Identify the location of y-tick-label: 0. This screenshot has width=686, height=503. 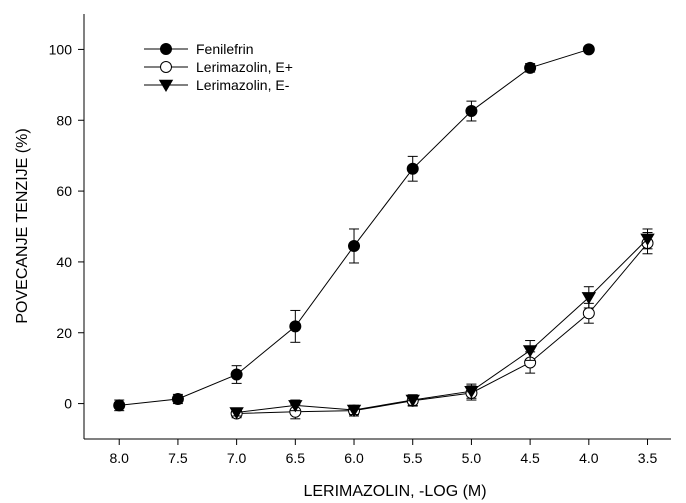
(68, 404).